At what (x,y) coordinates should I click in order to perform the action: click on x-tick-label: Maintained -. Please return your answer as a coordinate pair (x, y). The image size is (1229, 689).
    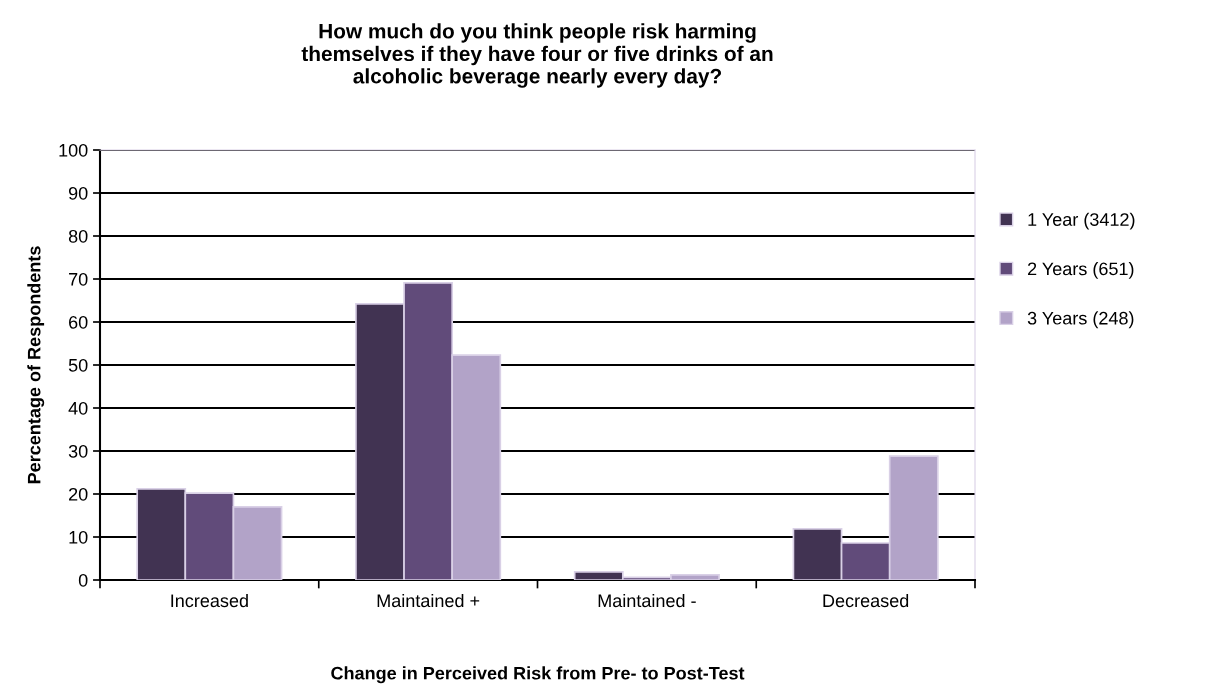
    Looking at the image, I should click on (647, 600).